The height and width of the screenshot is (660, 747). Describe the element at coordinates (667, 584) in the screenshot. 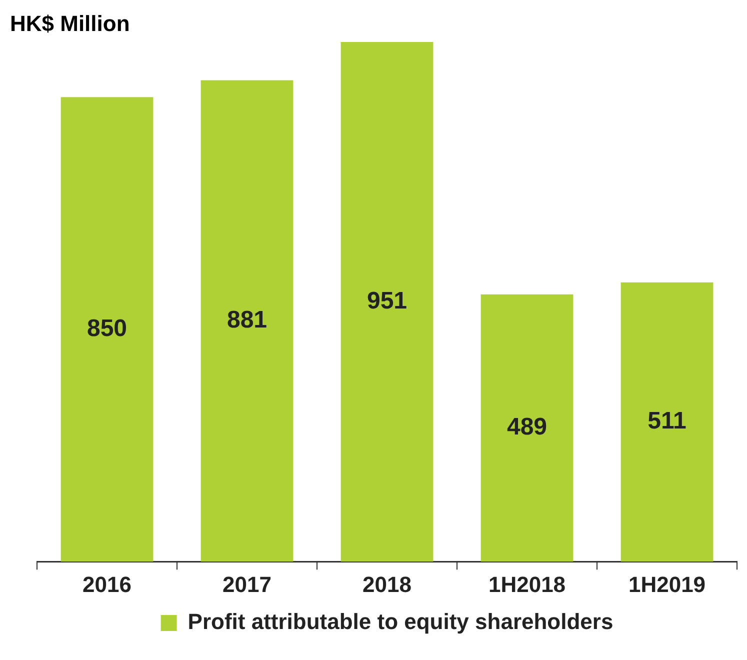

I see `x-tick-label: 1H2019` at that location.